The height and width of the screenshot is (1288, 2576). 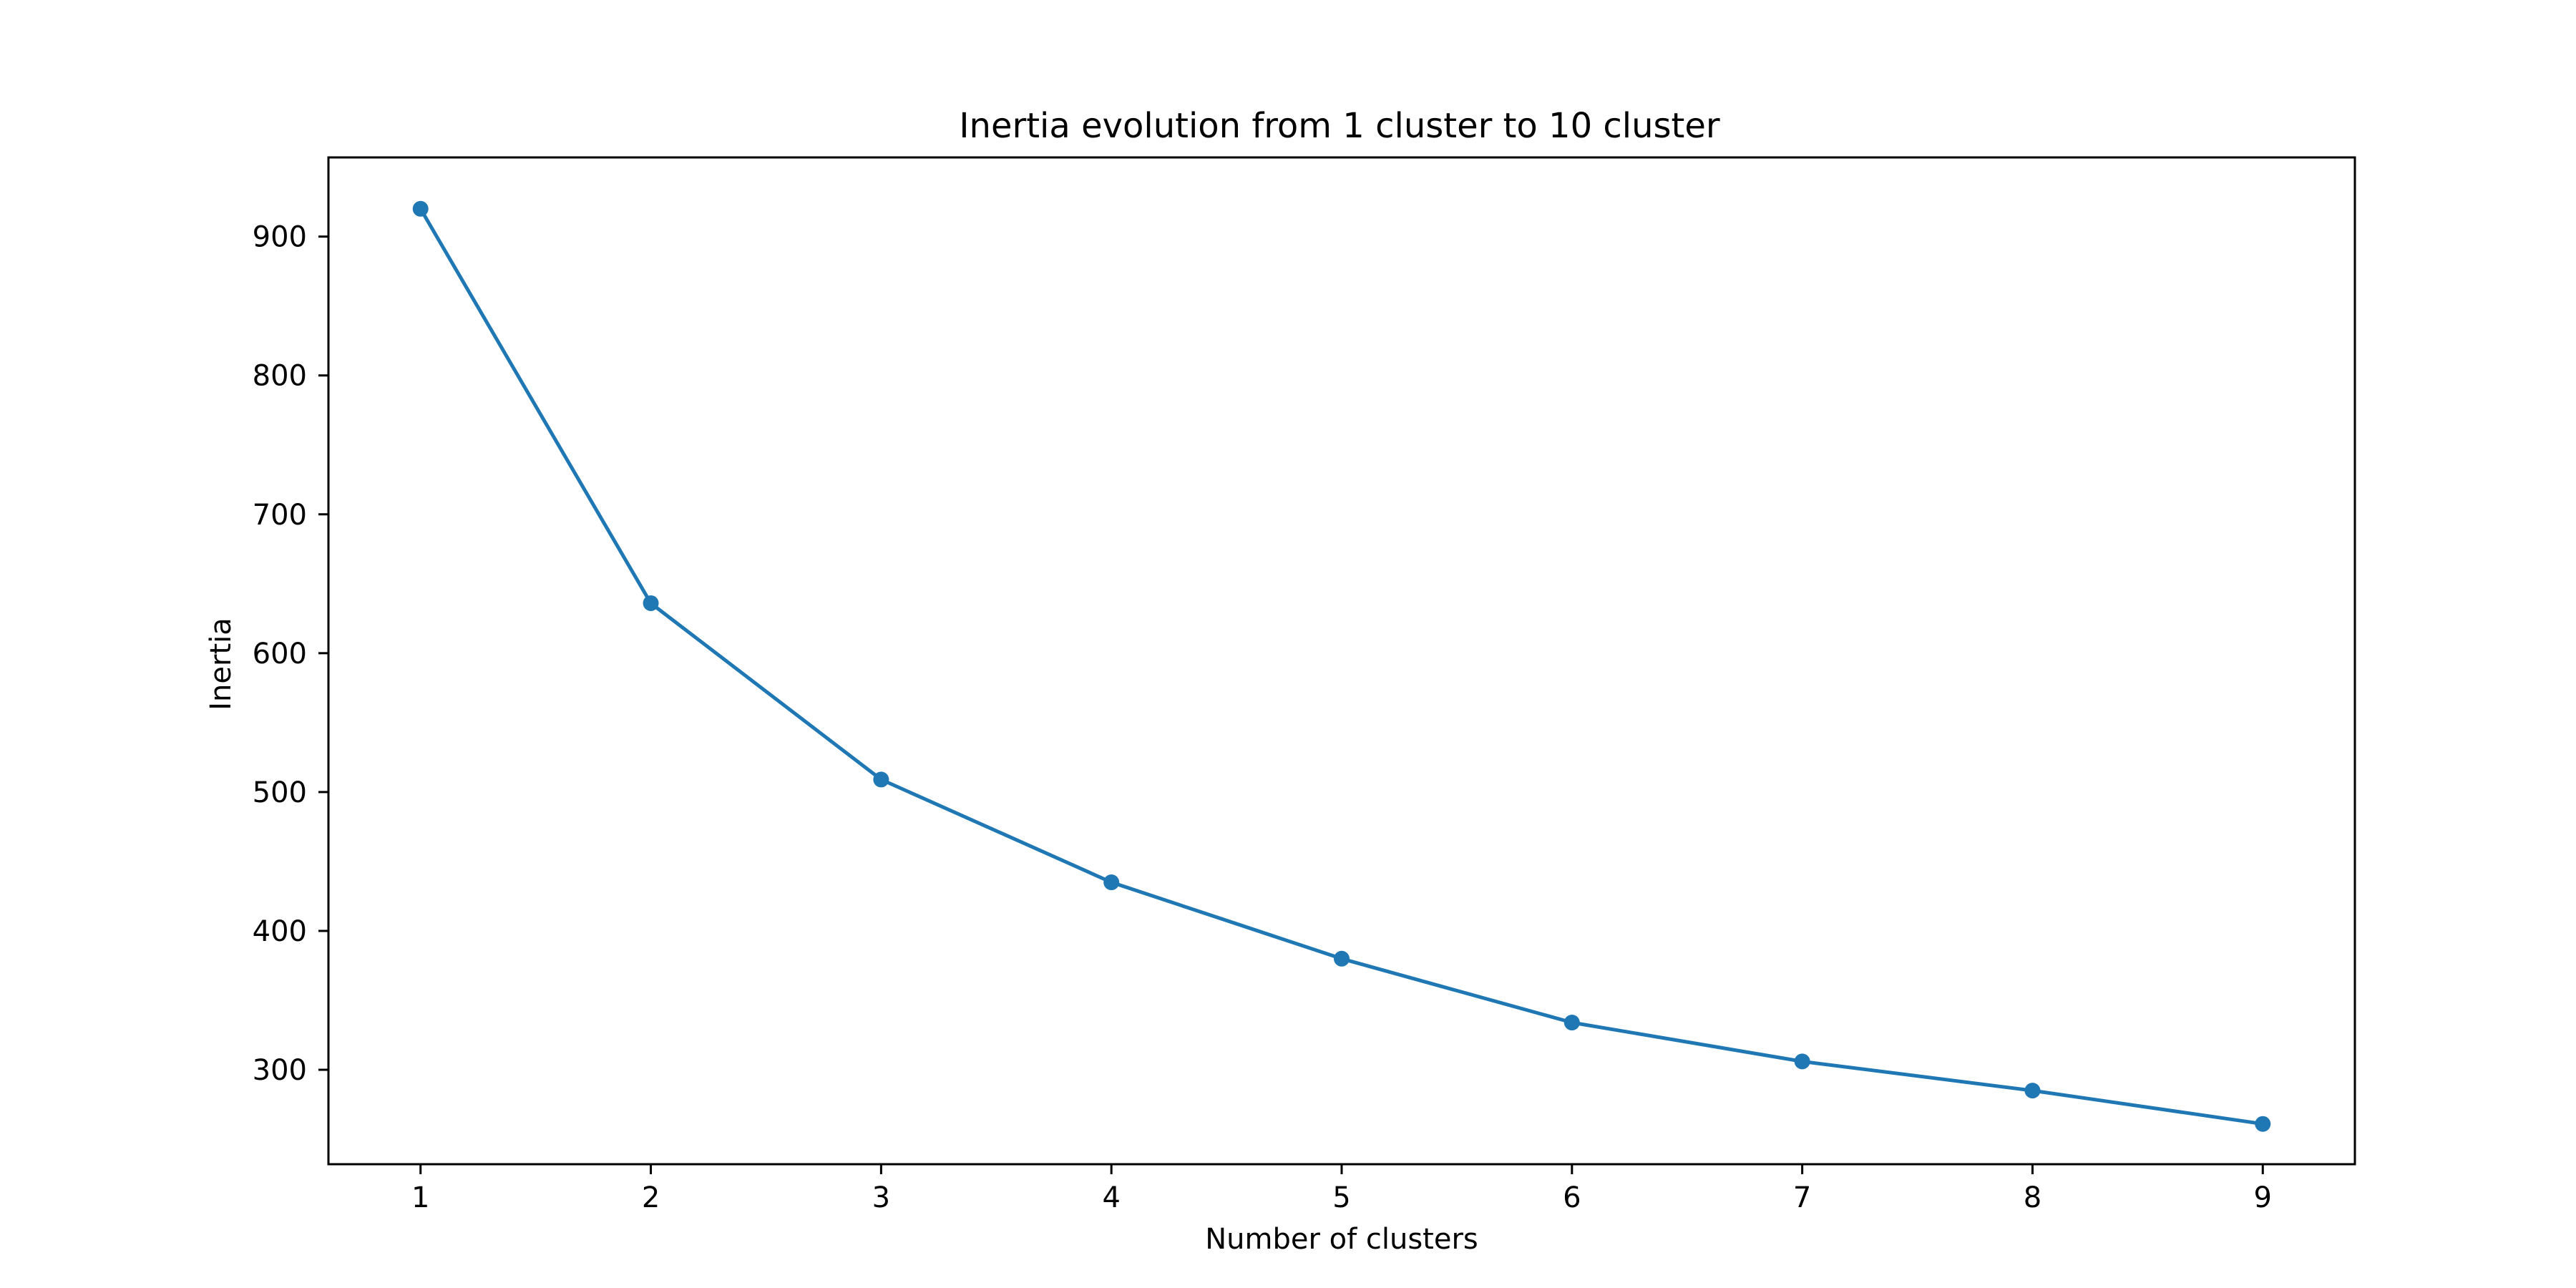 I want to click on x-axis: 1 2 3 4 5 6 7 8 9, so click(x=1341, y=1189).